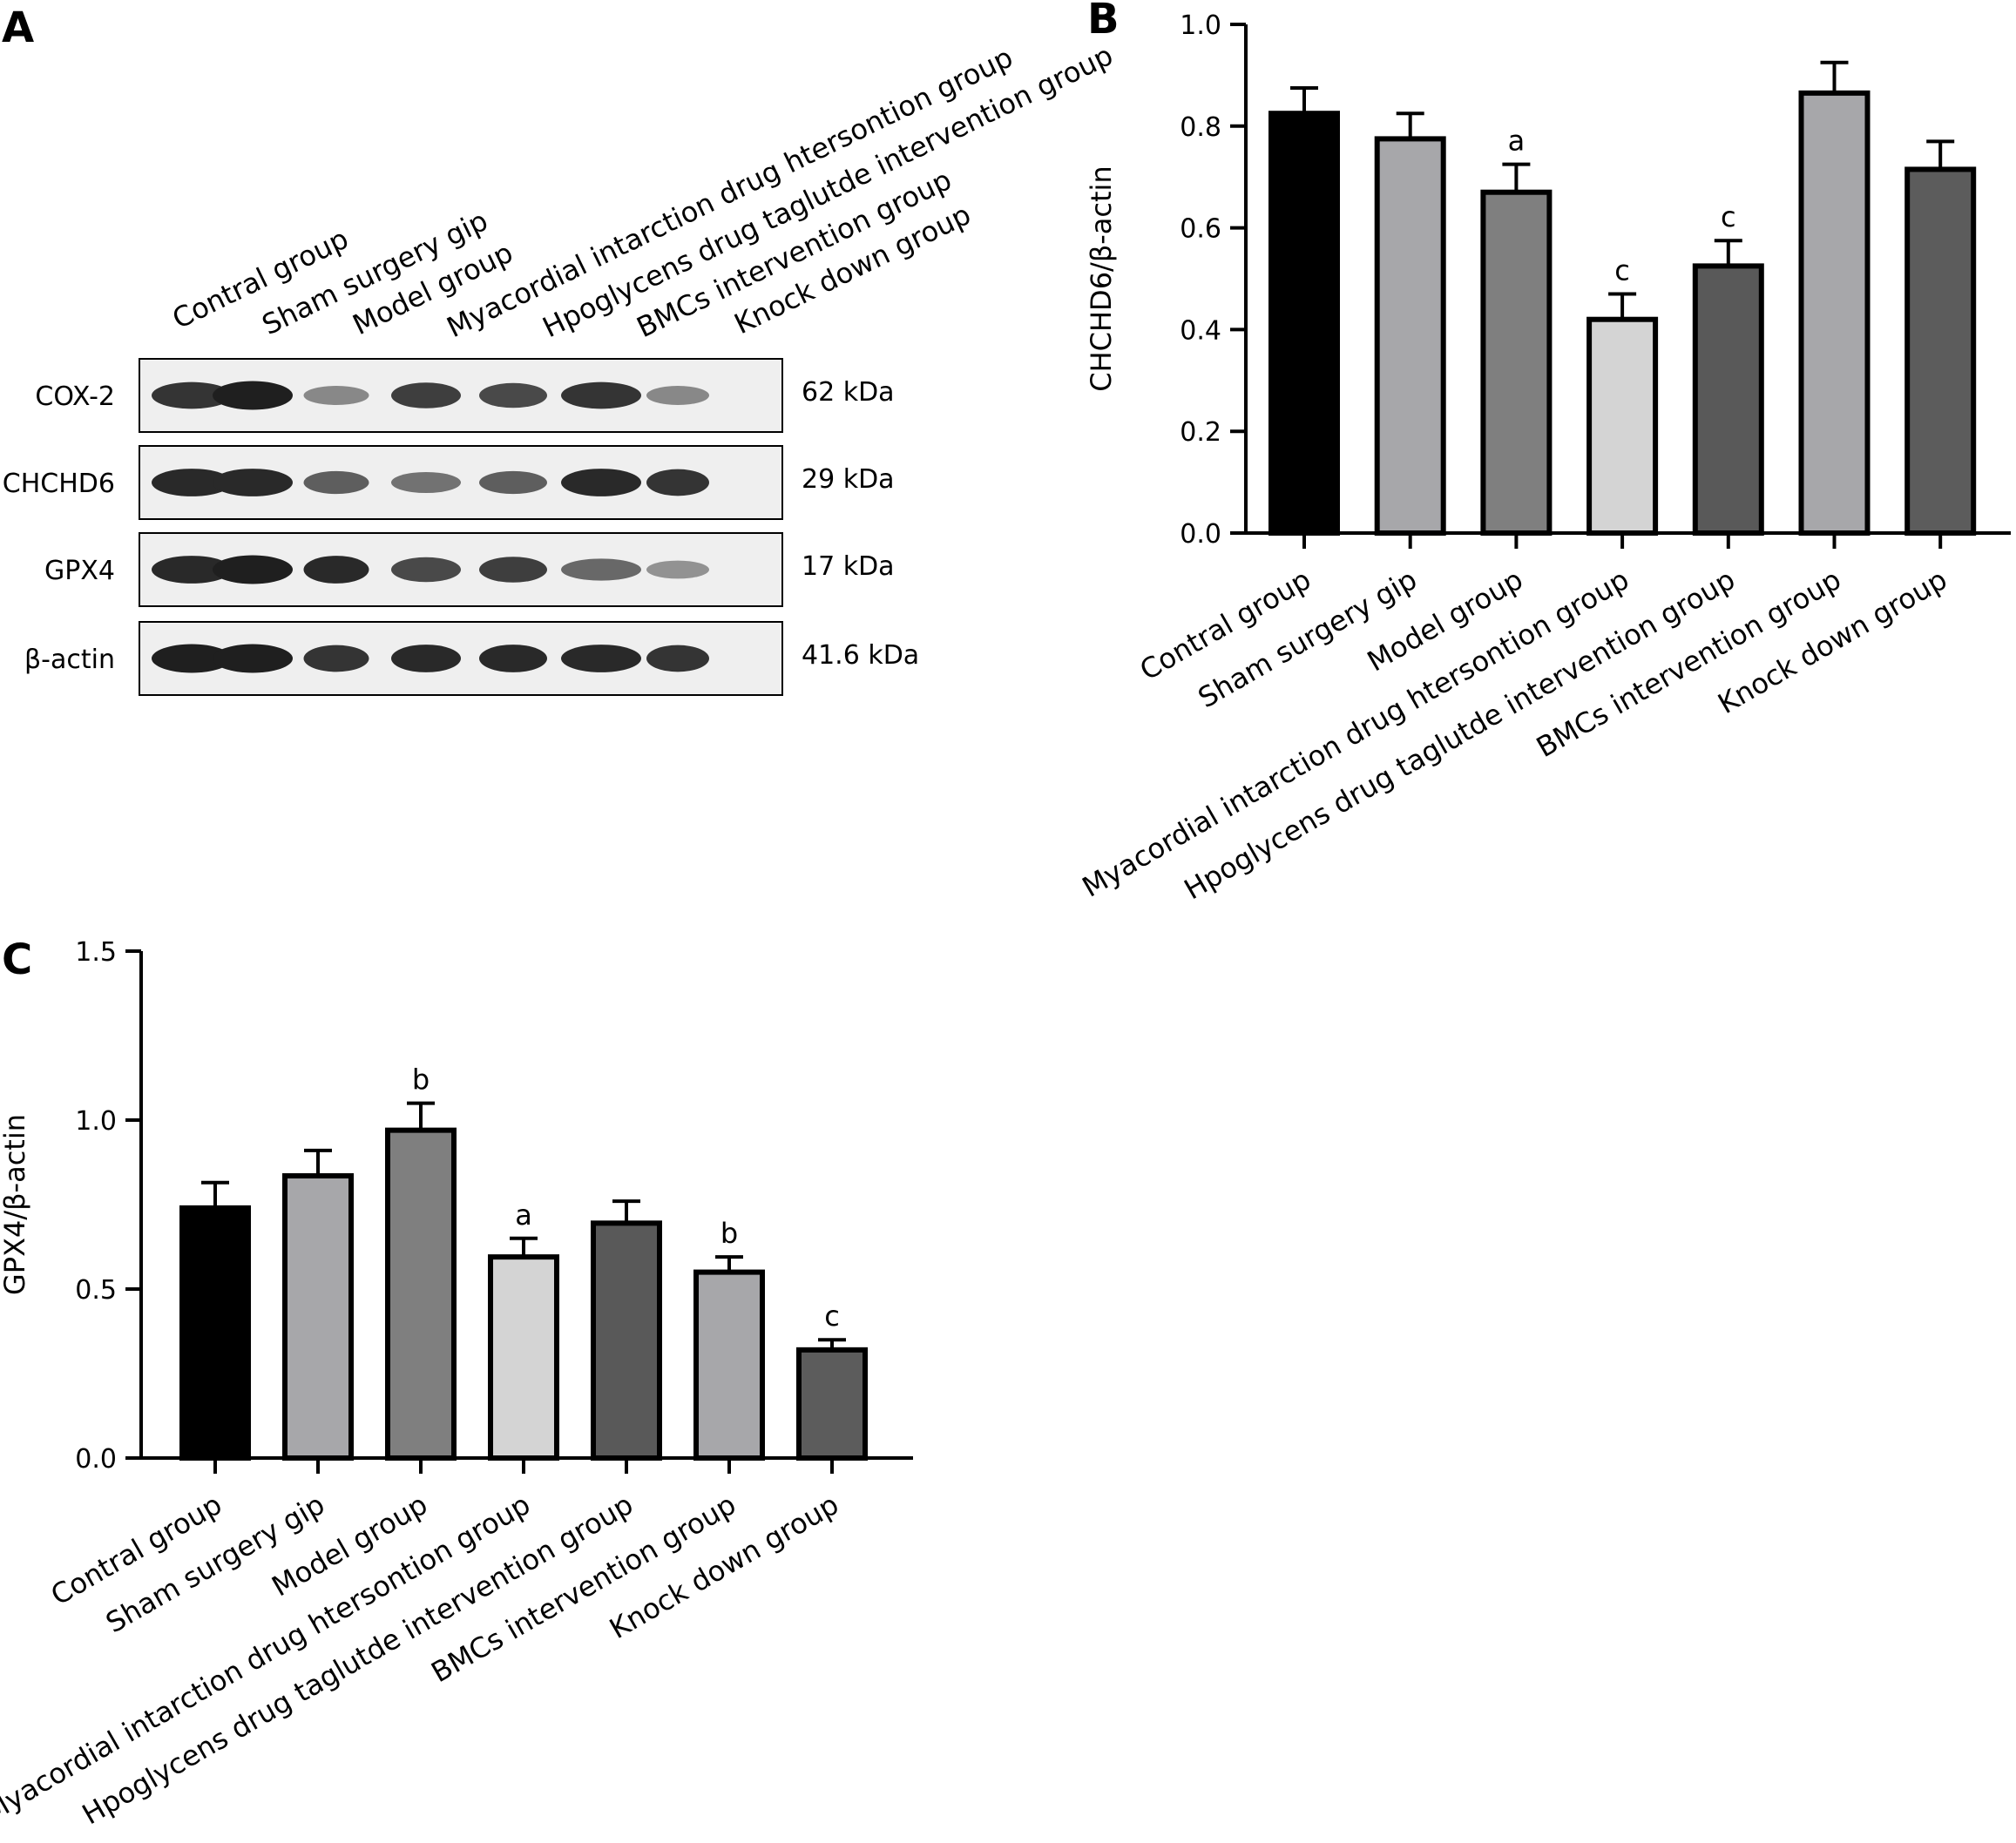 This screenshot has height=1843, width=2016. Describe the element at coordinates (59, 484) in the screenshot. I see `blot-protein-label: CHCHD6` at that location.